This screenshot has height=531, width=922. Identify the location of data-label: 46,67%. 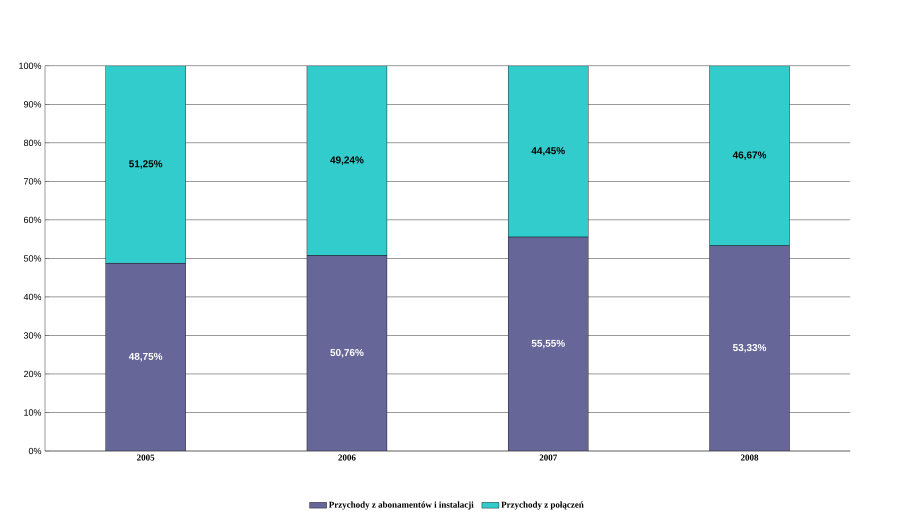
(749, 155).